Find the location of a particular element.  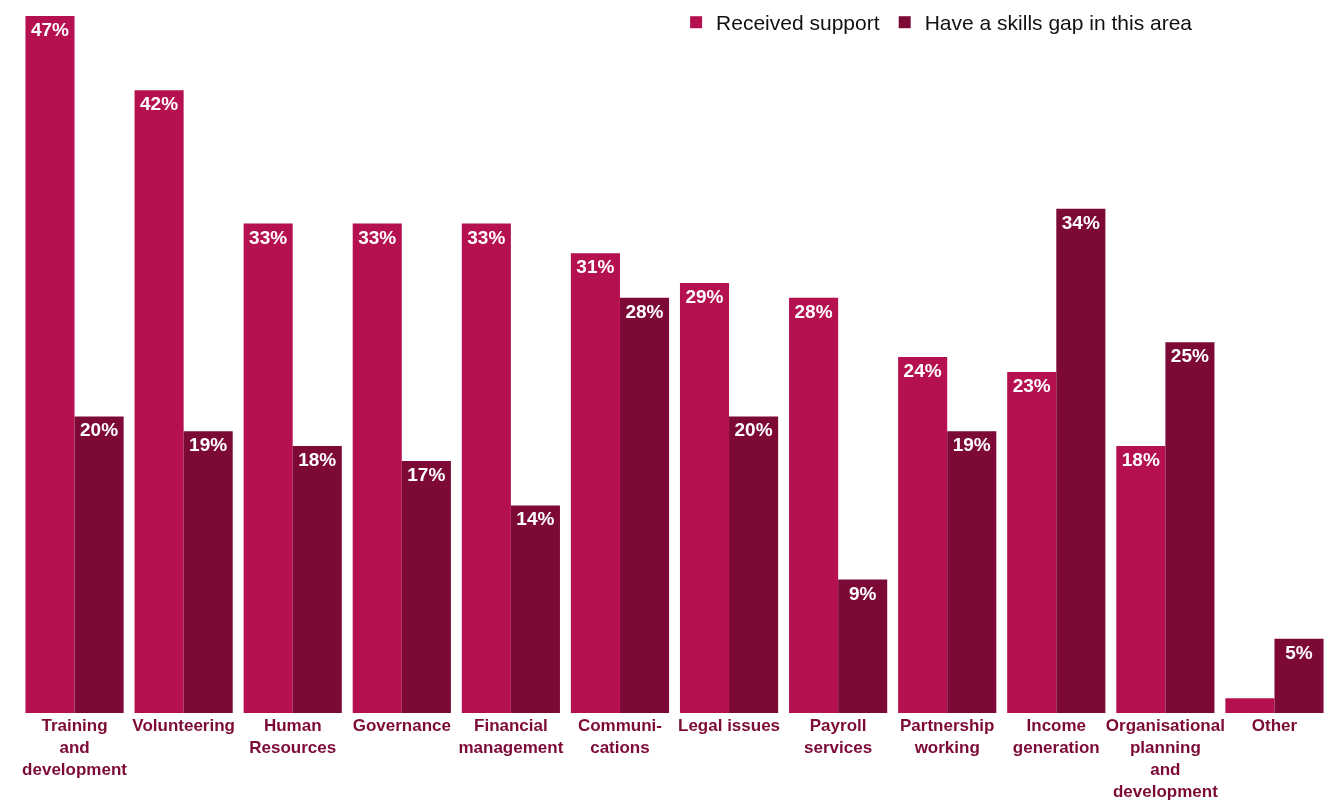

x-tick-label: Human Resources is located at coordinates (293, 737).